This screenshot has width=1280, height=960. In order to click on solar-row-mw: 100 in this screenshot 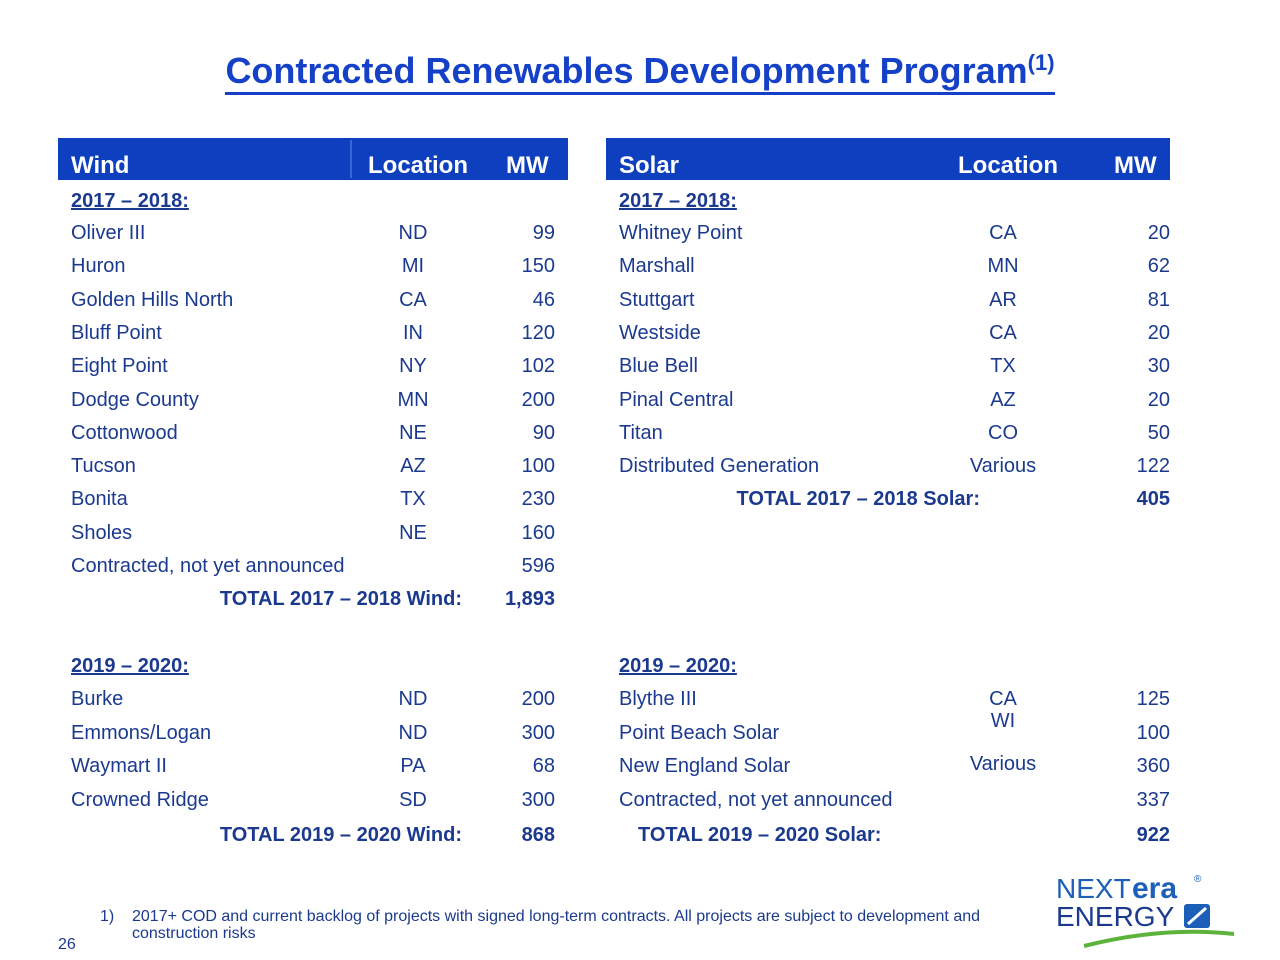, I will do `click(1153, 732)`.